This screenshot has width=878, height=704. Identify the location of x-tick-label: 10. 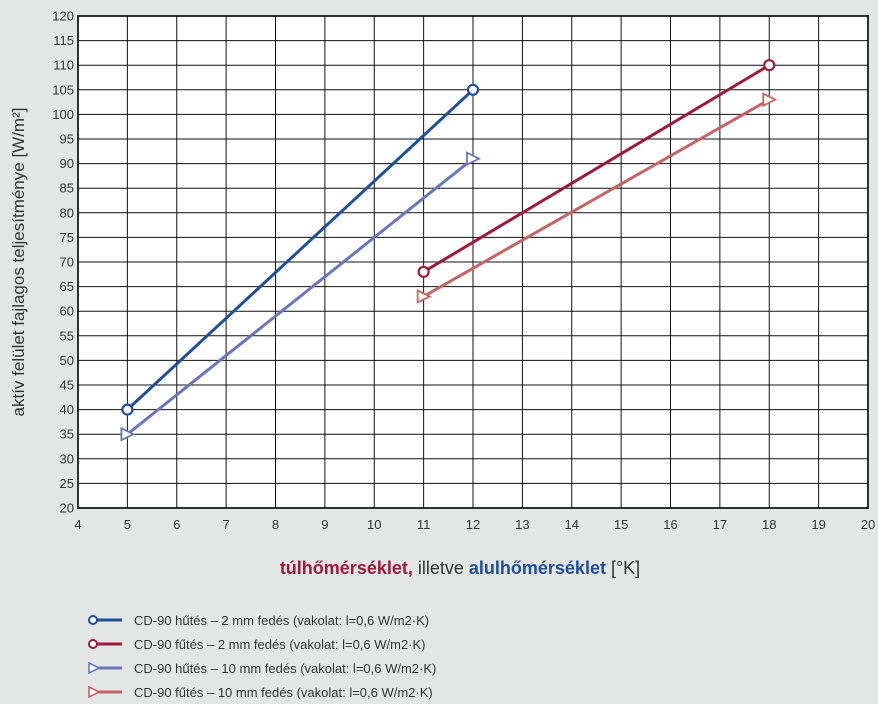
(374, 524).